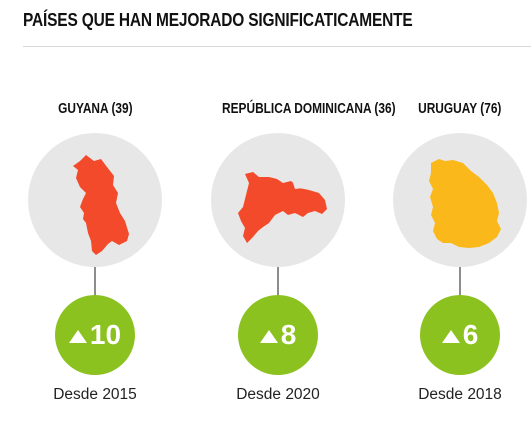 The height and width of the screenshot is (437, 531). I want to click on uruguay-map-icon, so click(465, 203).